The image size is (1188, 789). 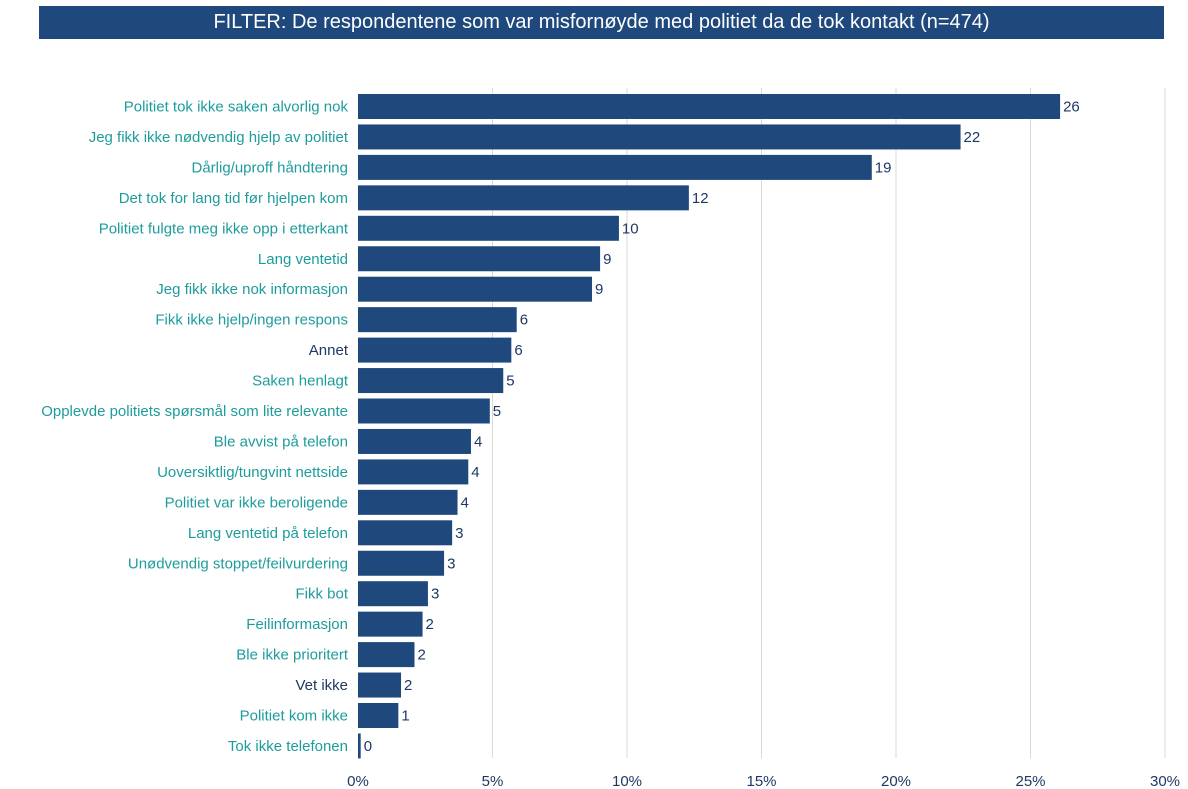 I want to click on category-label-0: Politiet tok ikke saken alvorlig nok, so click(x=236, y=107).